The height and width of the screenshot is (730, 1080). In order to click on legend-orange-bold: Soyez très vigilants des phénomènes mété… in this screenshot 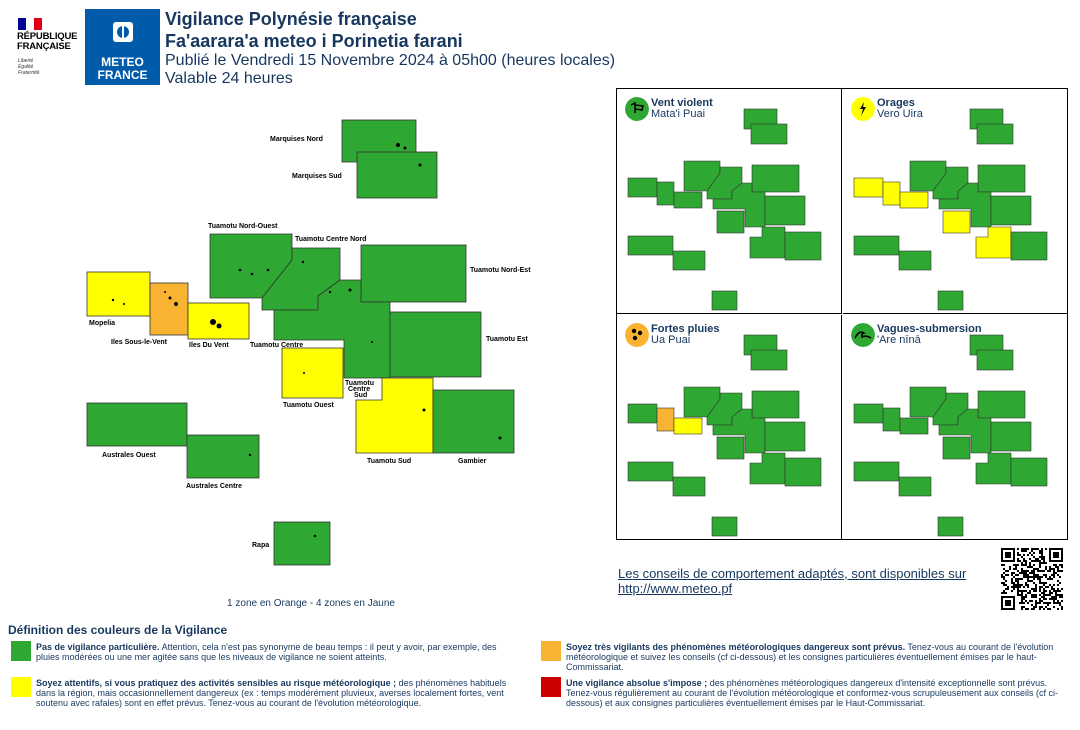, I will do `click(736, 647)`.